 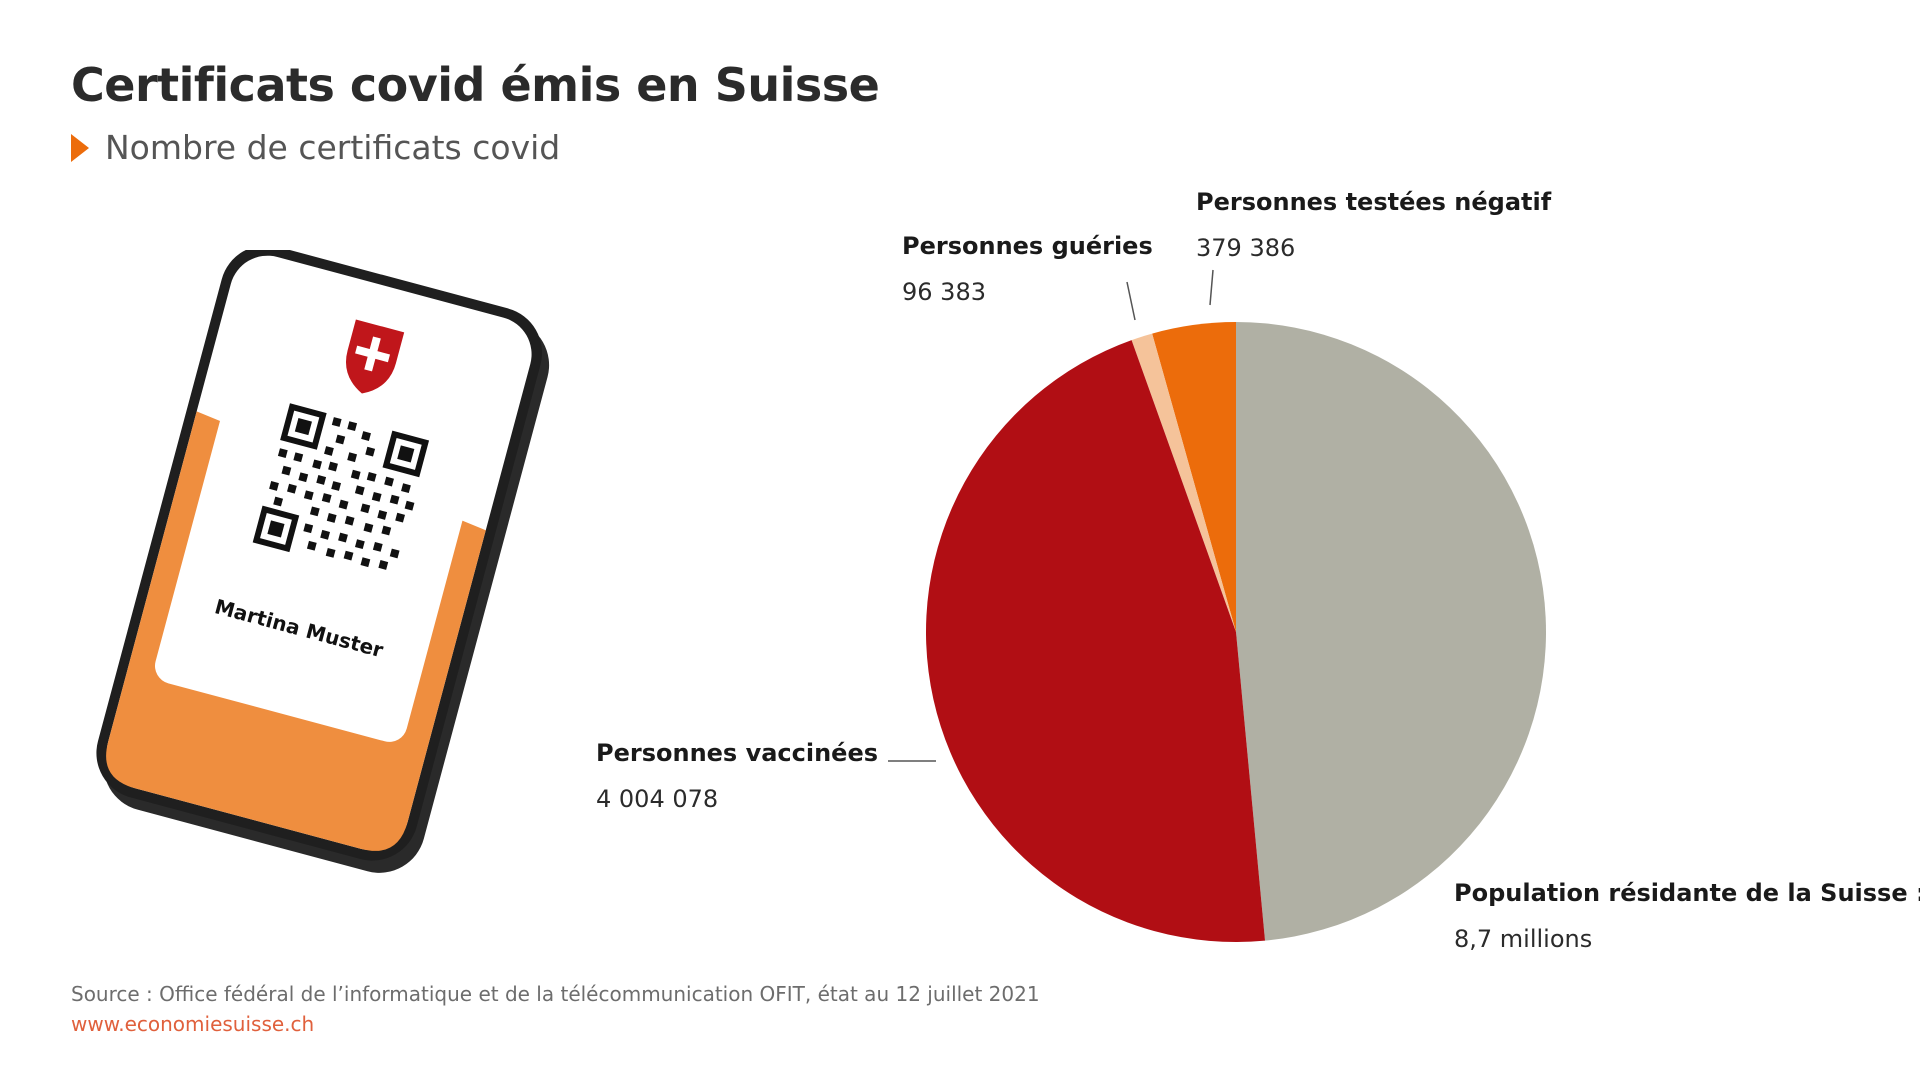 I want to click on slice-value-population-residante-de-la-suisse: 8,7 millions, so click(x=1523, y=939).